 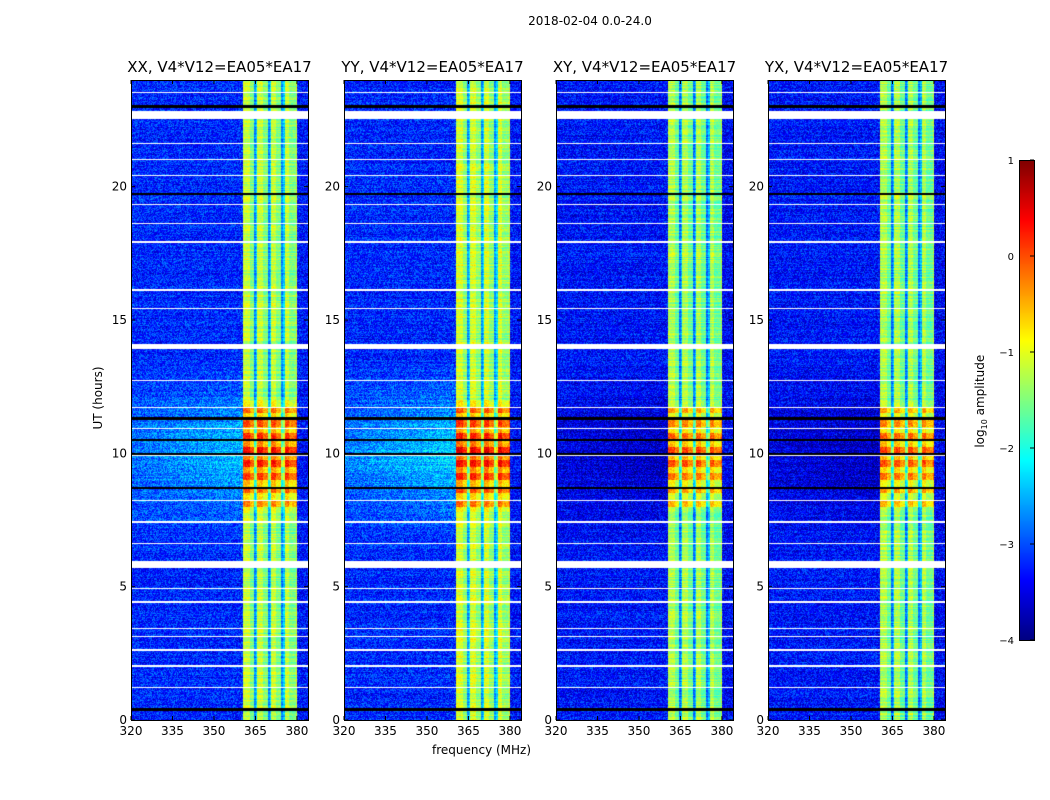 I want to click on colorbar-tick-label: 1, so click(x=1011, y=161).